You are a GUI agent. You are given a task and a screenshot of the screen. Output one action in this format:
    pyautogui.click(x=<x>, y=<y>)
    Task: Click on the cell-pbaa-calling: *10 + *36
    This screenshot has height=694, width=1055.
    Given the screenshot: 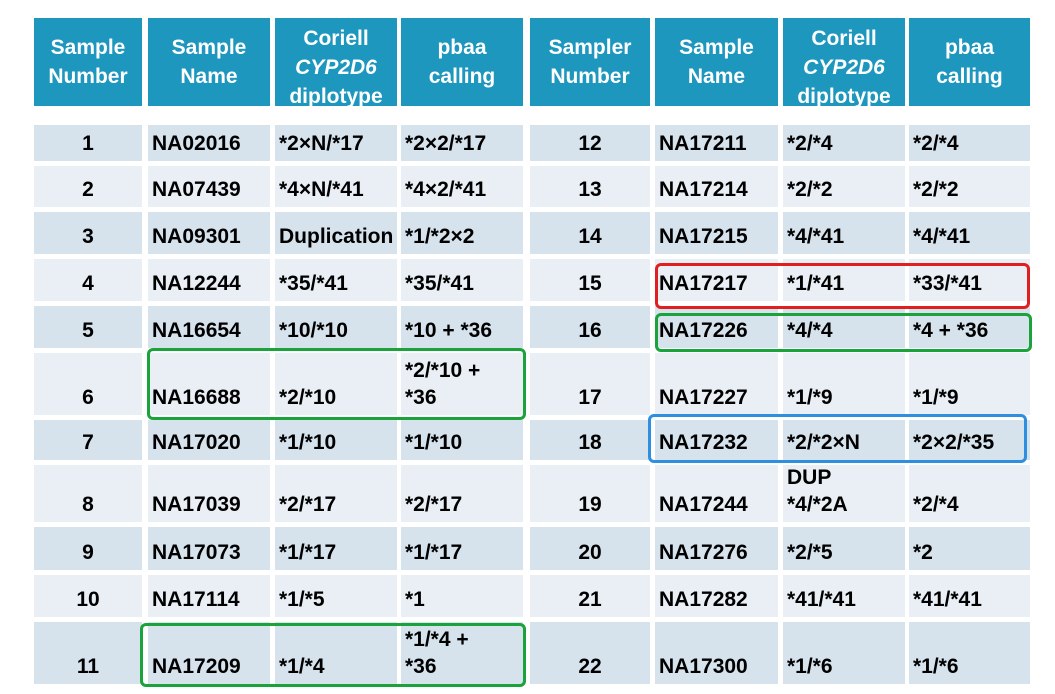 What is the action you would take?
    pyautogui.click(x=462, y=327)
    